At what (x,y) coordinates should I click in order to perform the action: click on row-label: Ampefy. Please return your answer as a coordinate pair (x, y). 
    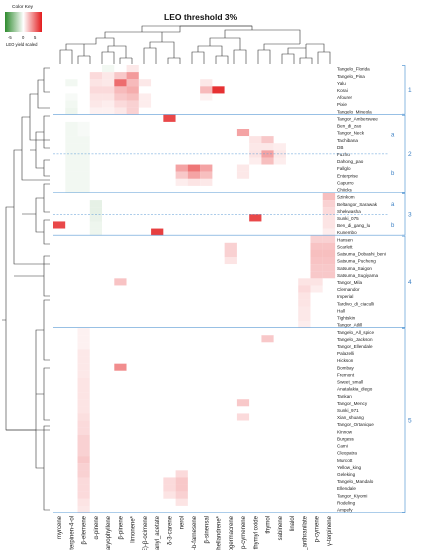
    Looking at the image, I should click on (345, 510).